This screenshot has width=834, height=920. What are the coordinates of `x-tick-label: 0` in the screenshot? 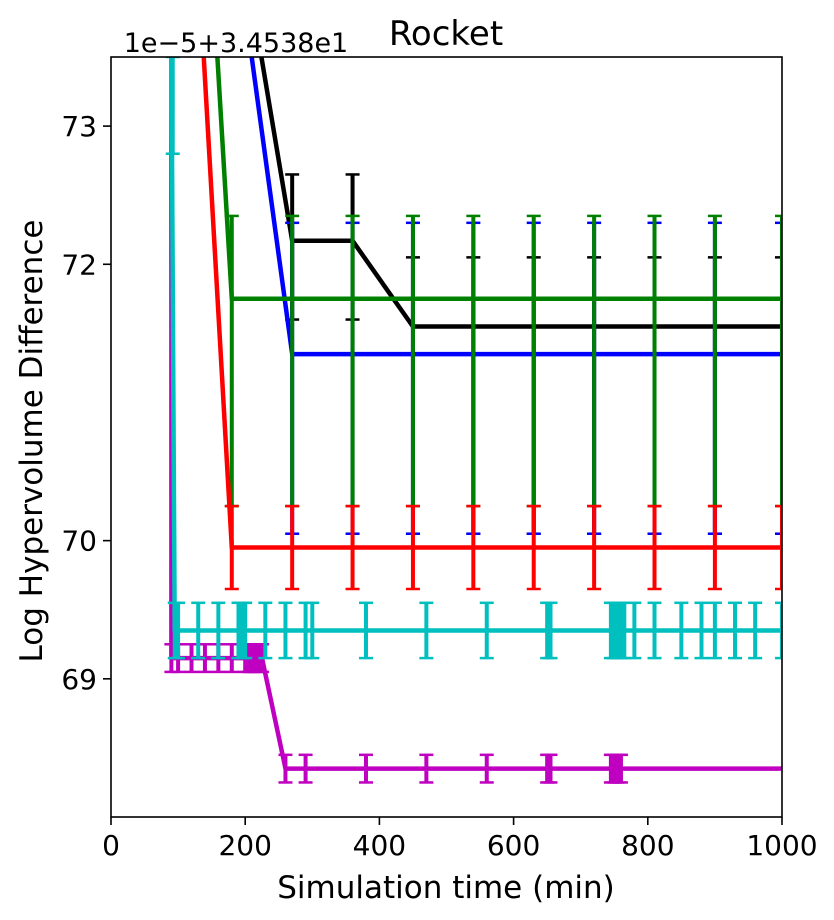 It's located at (111, 845).